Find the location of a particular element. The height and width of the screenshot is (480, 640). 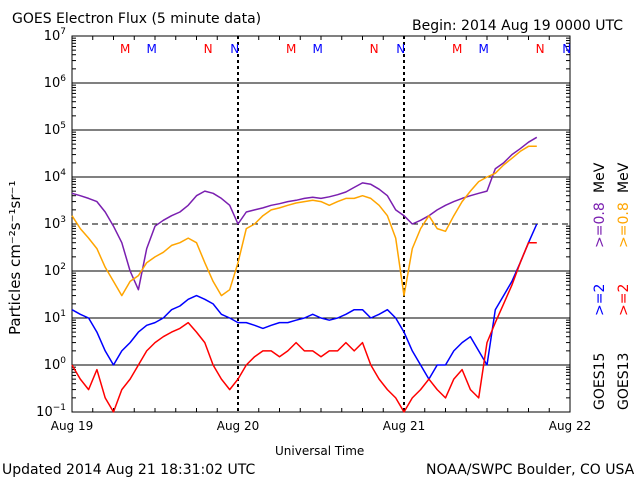

y-tick-text: 10⁷ is located at coordinates (55, 35).